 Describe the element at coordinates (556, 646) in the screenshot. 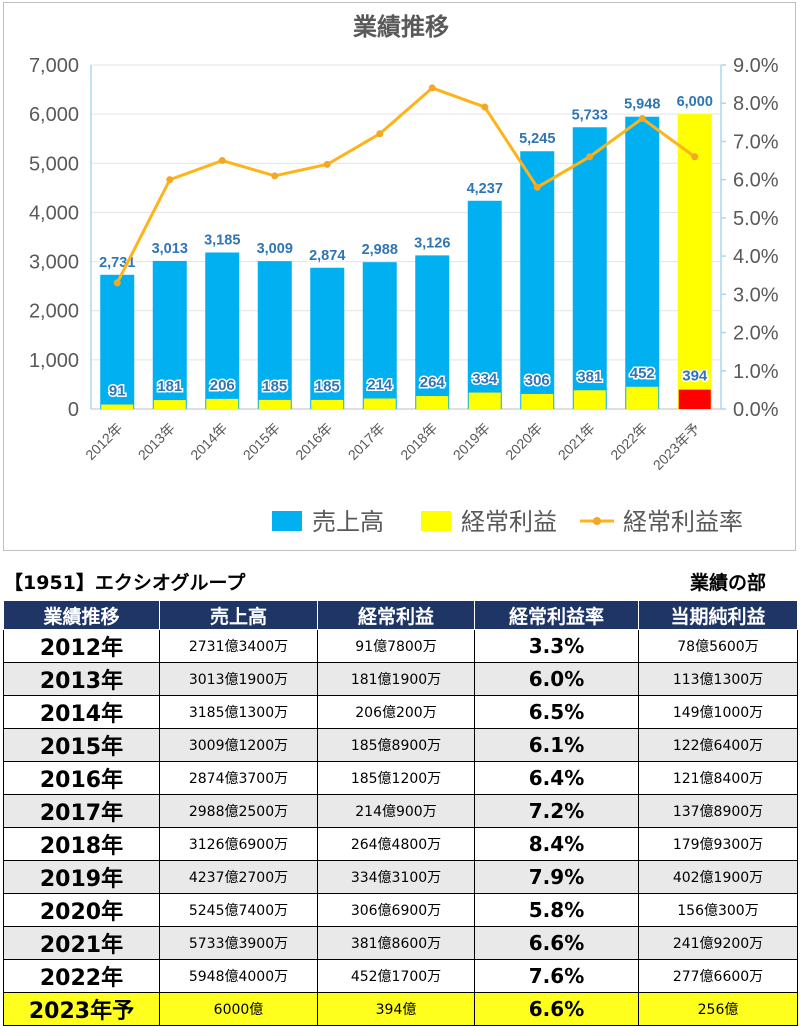

I see `cell-profit-margin: 3.3%` at that location.